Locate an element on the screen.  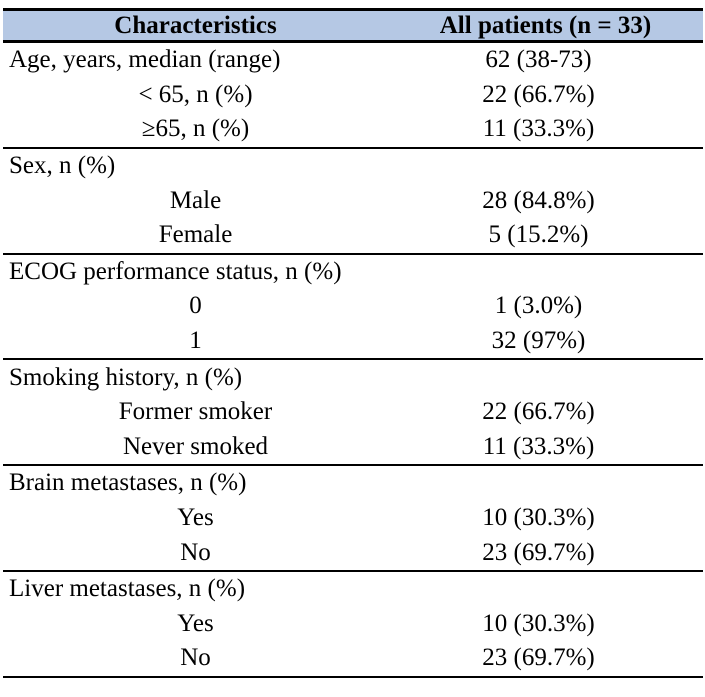
table-header: Characteristics All patients (n = 33) is located at coordinates (353, 26).